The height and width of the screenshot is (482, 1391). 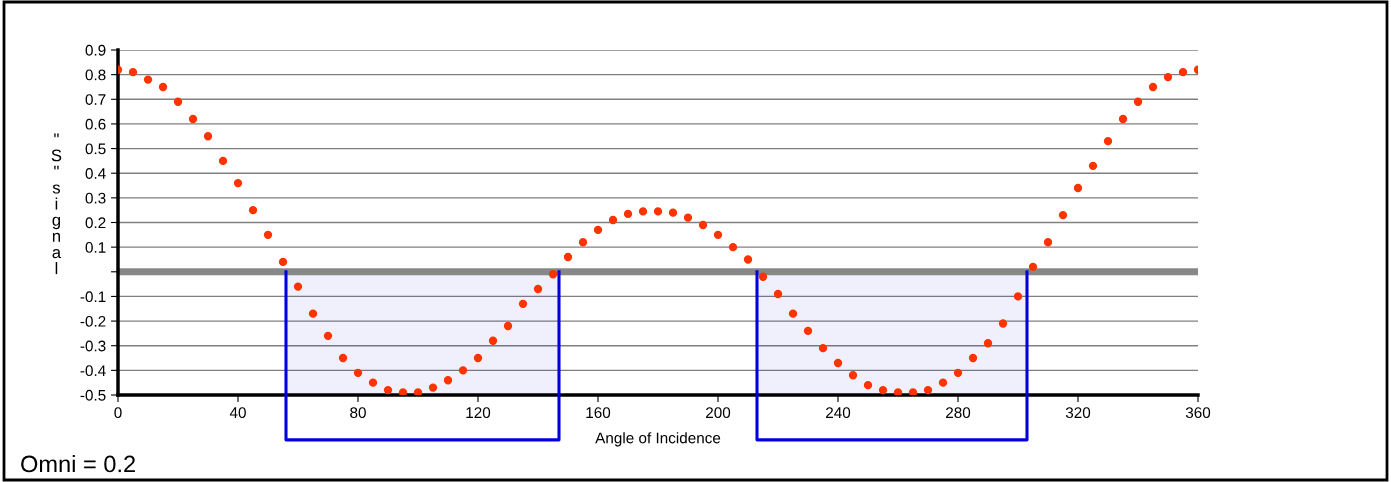 What do you see at coordinates (93, 297) in the screenshot?
I see `y-tick-label: -0.1` at bounding box center [93, 297].